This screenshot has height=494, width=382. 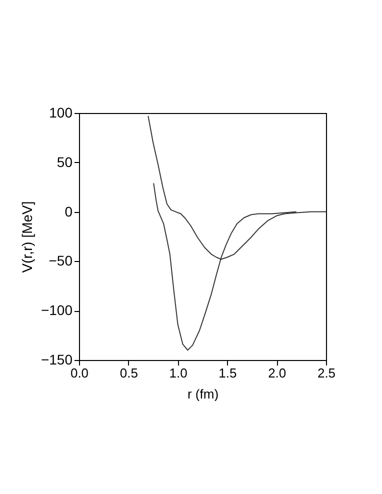 What do you see at coordinates (61, 112) in the screenshot?
I see `y-tick-label: 100` at bounding box center [61, 112].